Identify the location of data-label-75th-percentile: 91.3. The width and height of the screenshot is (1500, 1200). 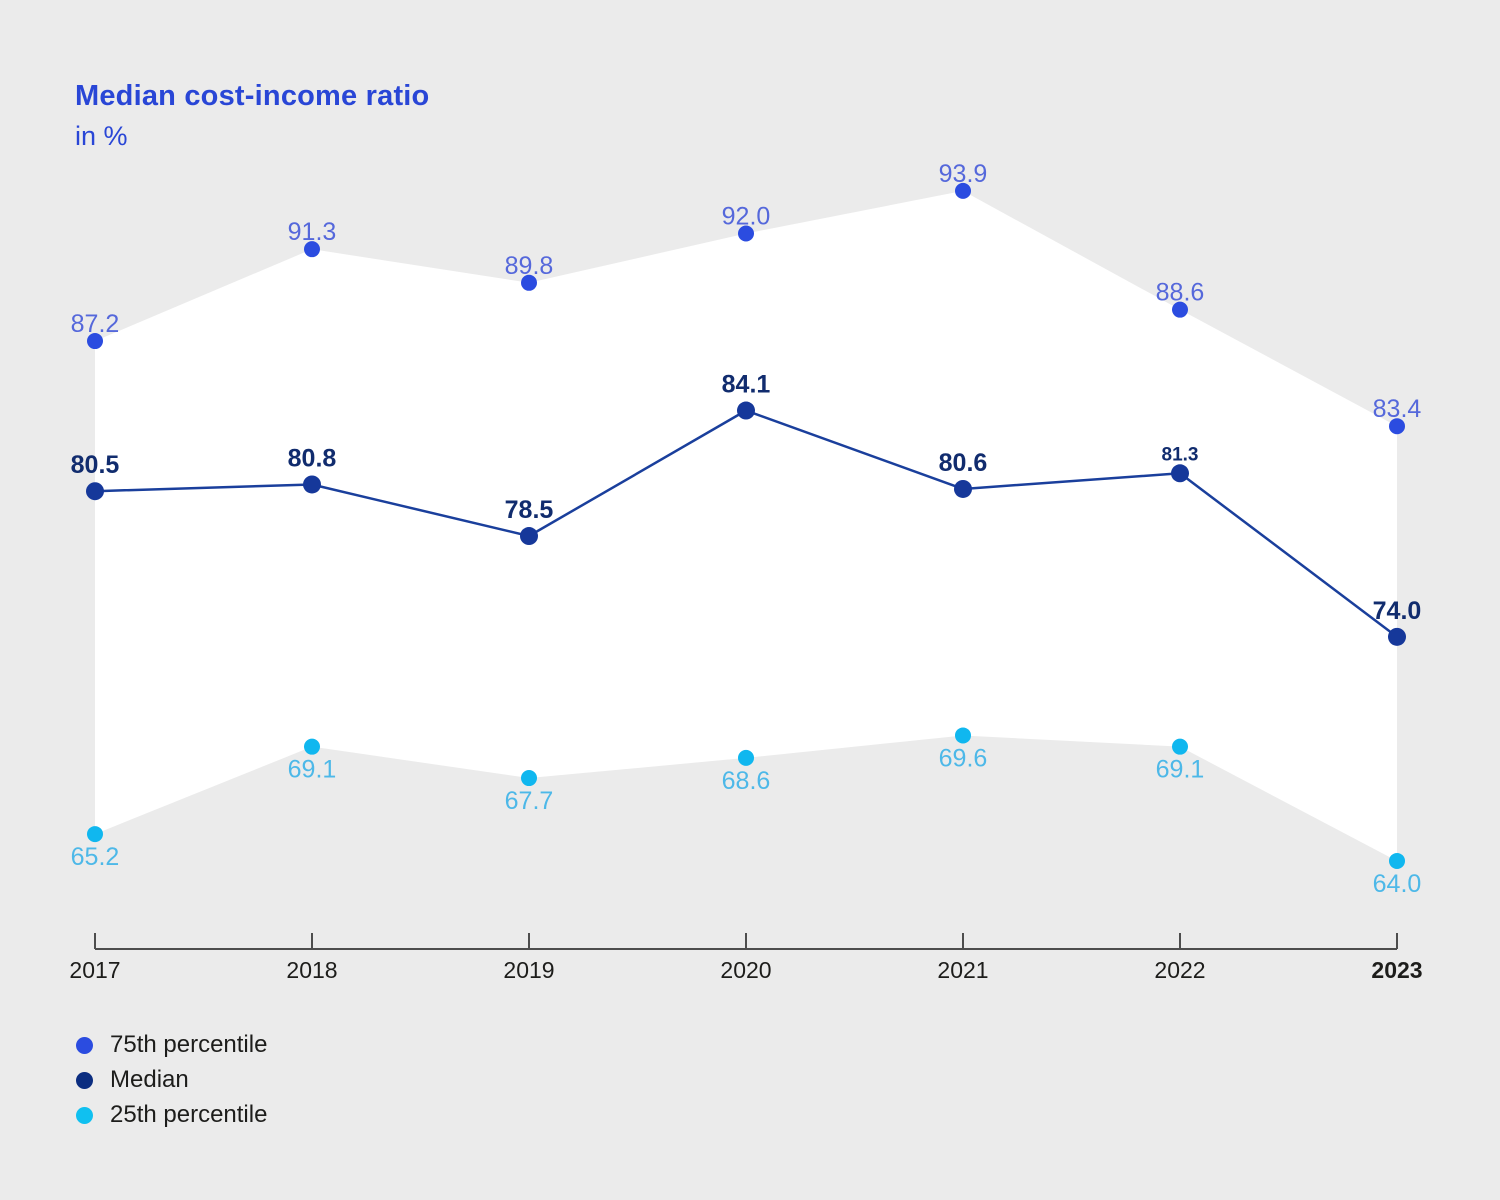
(312, 232).